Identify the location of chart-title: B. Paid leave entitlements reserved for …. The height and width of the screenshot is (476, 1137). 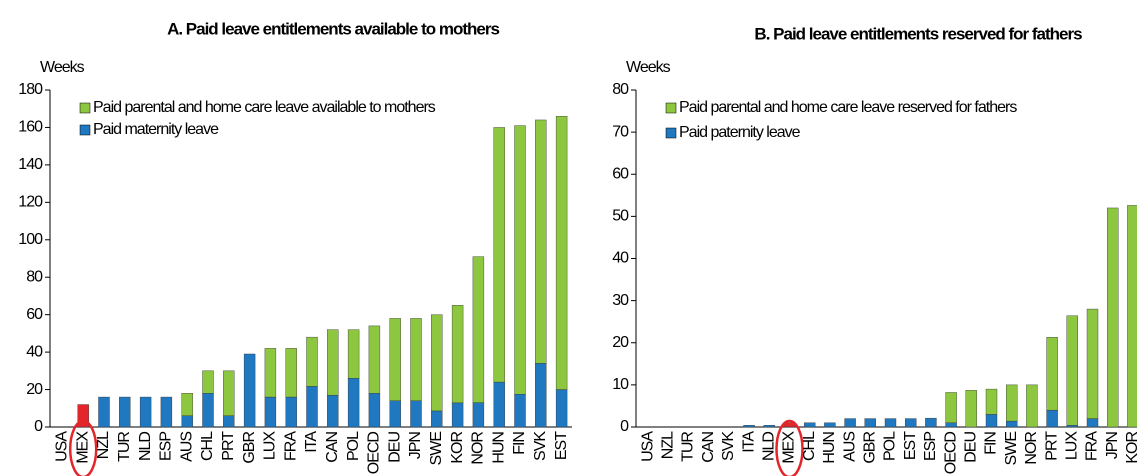
(918, 33).